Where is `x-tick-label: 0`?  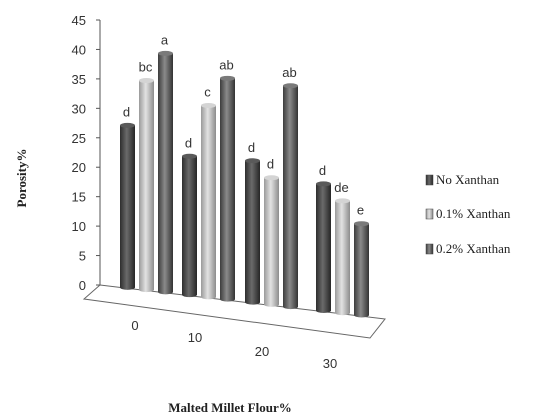 x-tick-label: 0 is located at coordinates (134, 325).